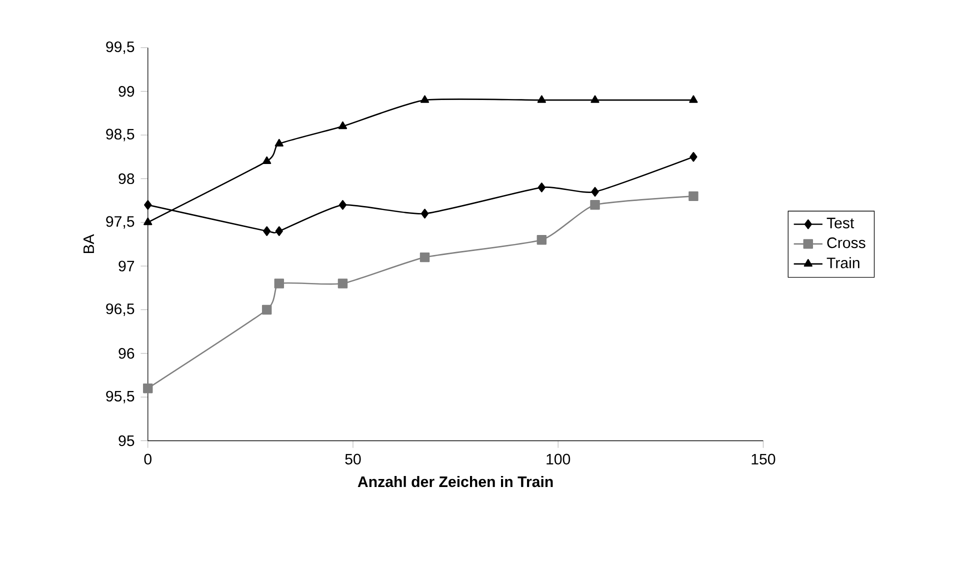 Image resolution: width=954 pixels, height=573 pixels. Describe the element at coordinates (126, 440) in the screenshot. I see `y-tick-label: 95` at that location.